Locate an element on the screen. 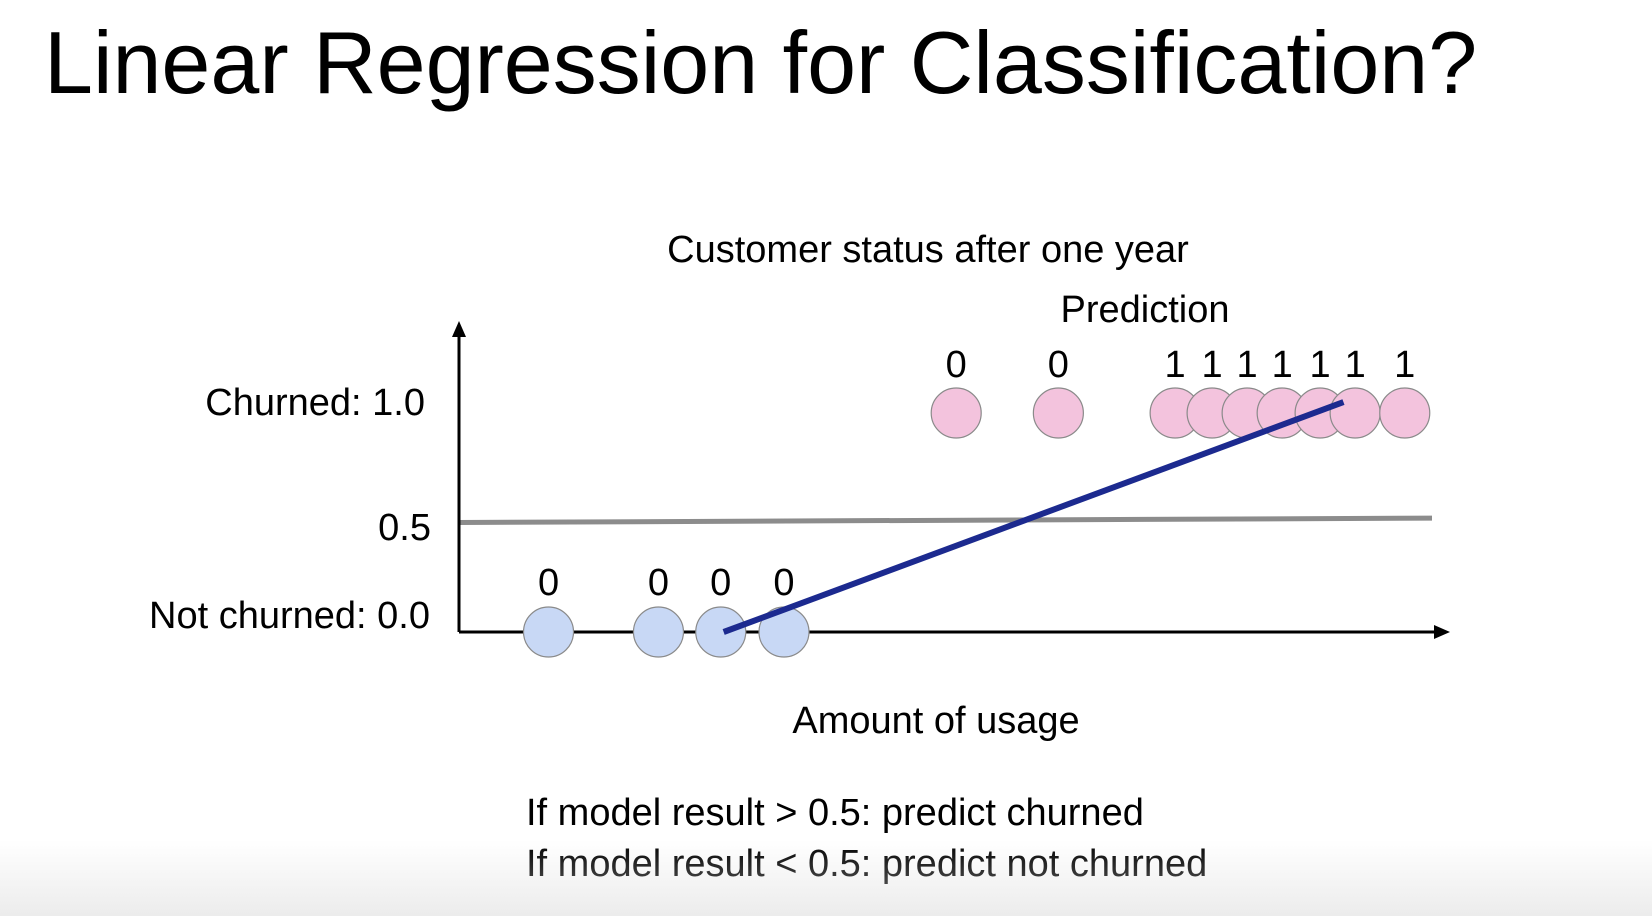 Image resolution: width=1652 pixels, height=916 pixels. threshold-line is located at coordinates (945, 520).